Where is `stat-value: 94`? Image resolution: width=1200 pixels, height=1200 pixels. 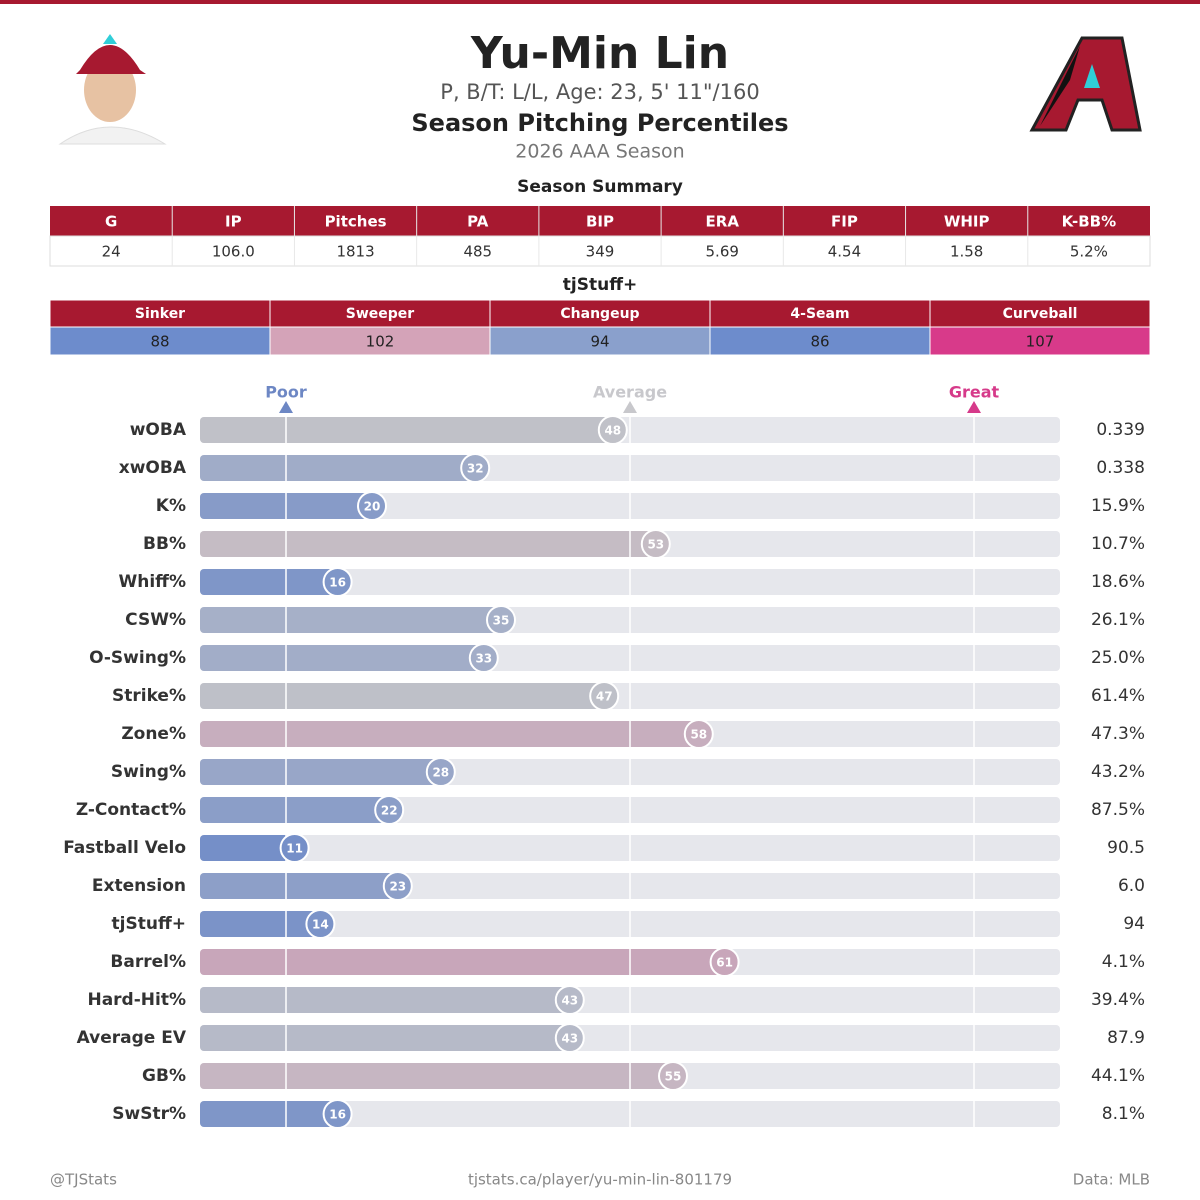 stat-value: 94 is located at coordinates (1134, 924).